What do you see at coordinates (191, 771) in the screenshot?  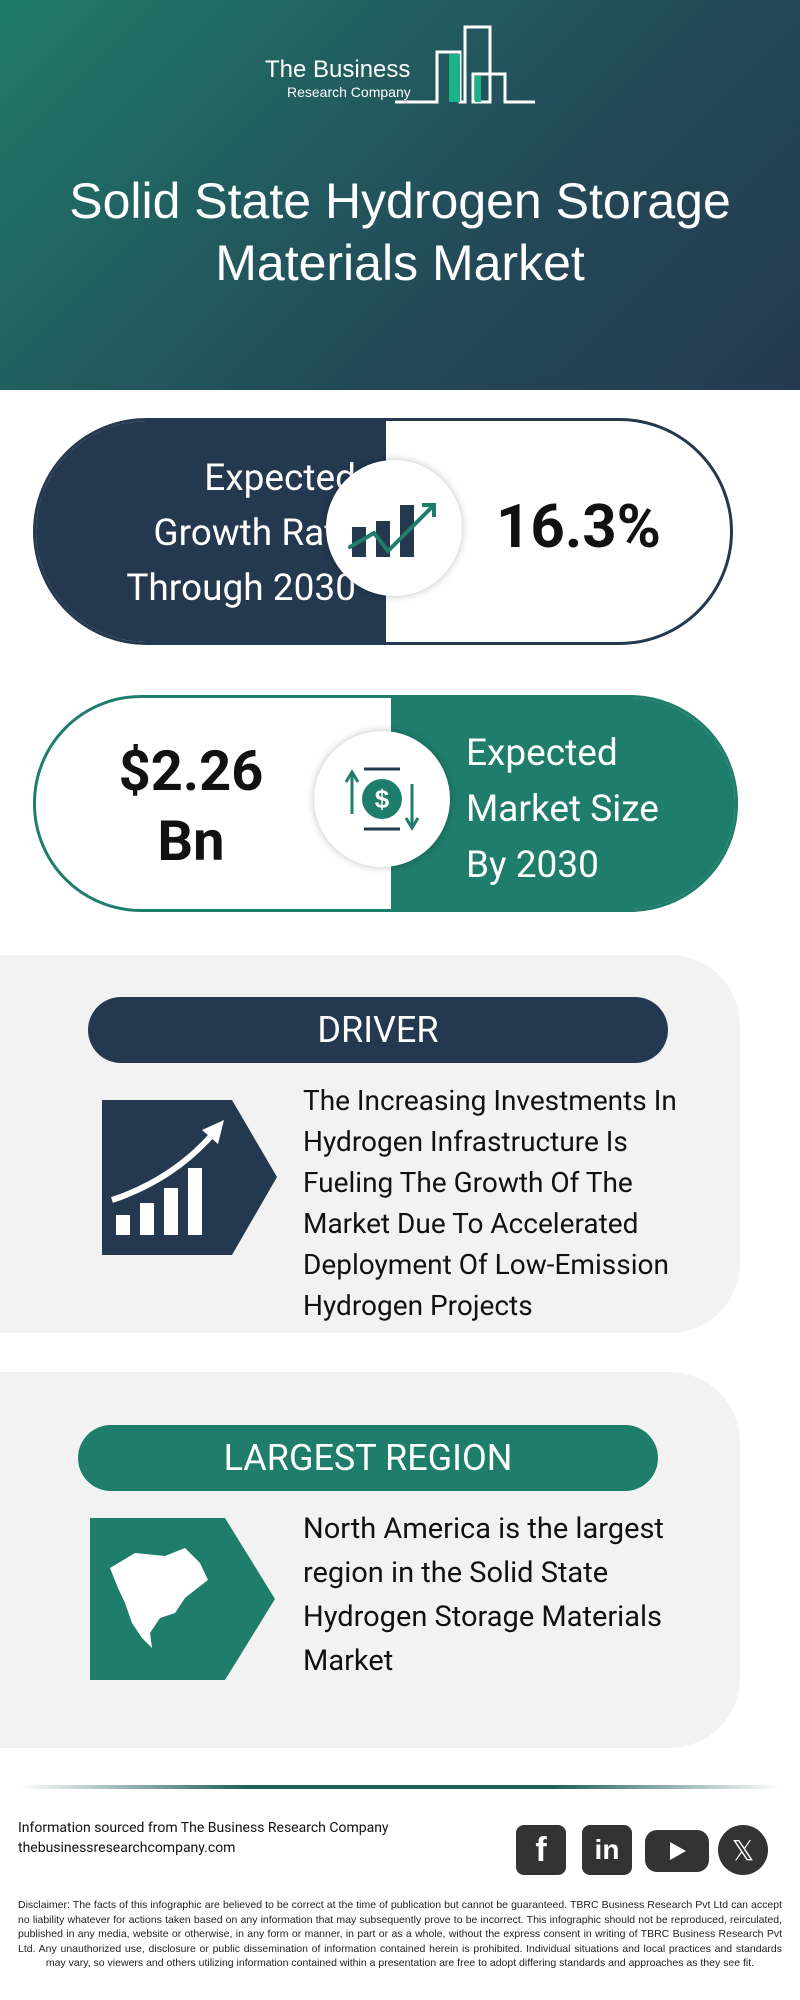 I see `value-line: $2.26` at bounding box center [191, 771].